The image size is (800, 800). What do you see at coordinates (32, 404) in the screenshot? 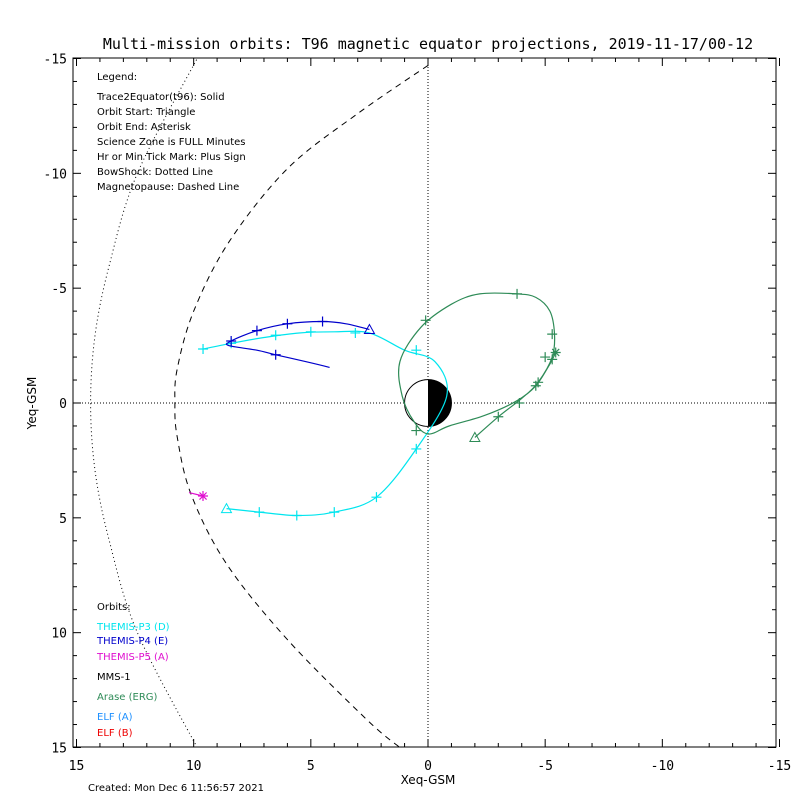
I see `y-axis-label: Yeq-GSM` at bounding box center [32, 404].